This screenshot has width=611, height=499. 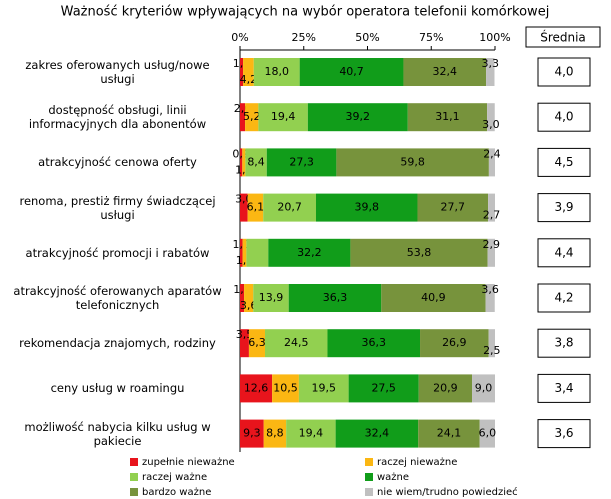 What do you see at coordinates (174, 477) in the screenshot?
I see `legend-label: raczej ważne` at bounding box center [174, 477].